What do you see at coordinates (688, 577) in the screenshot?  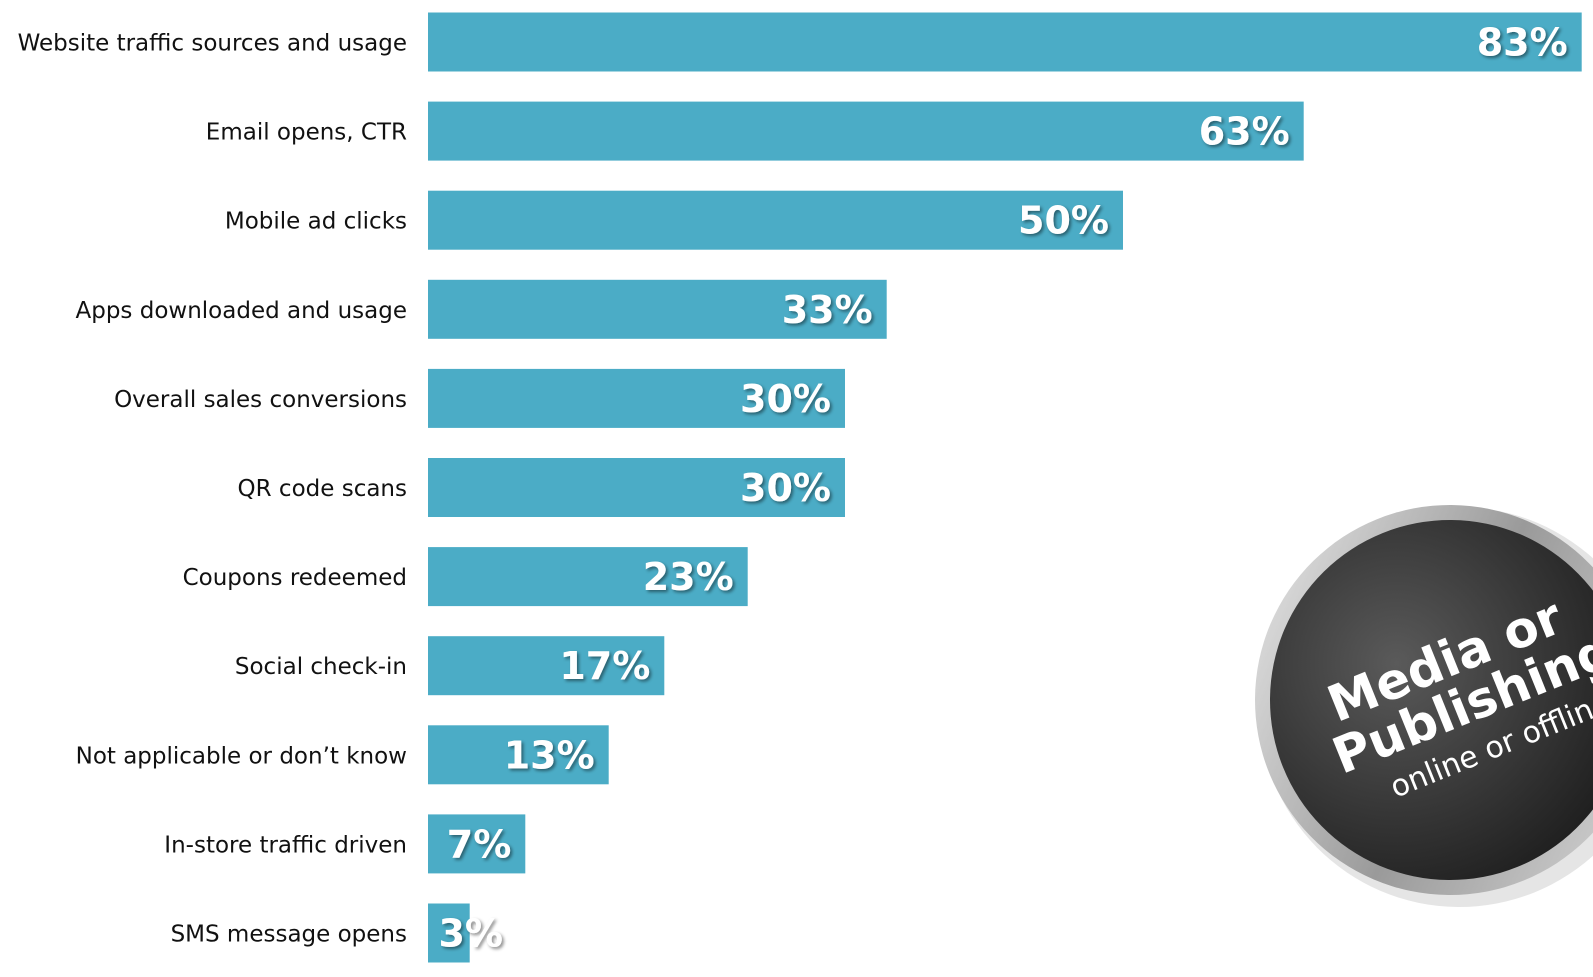 I see `value-label: 23%` at bounding box center [688, 577].